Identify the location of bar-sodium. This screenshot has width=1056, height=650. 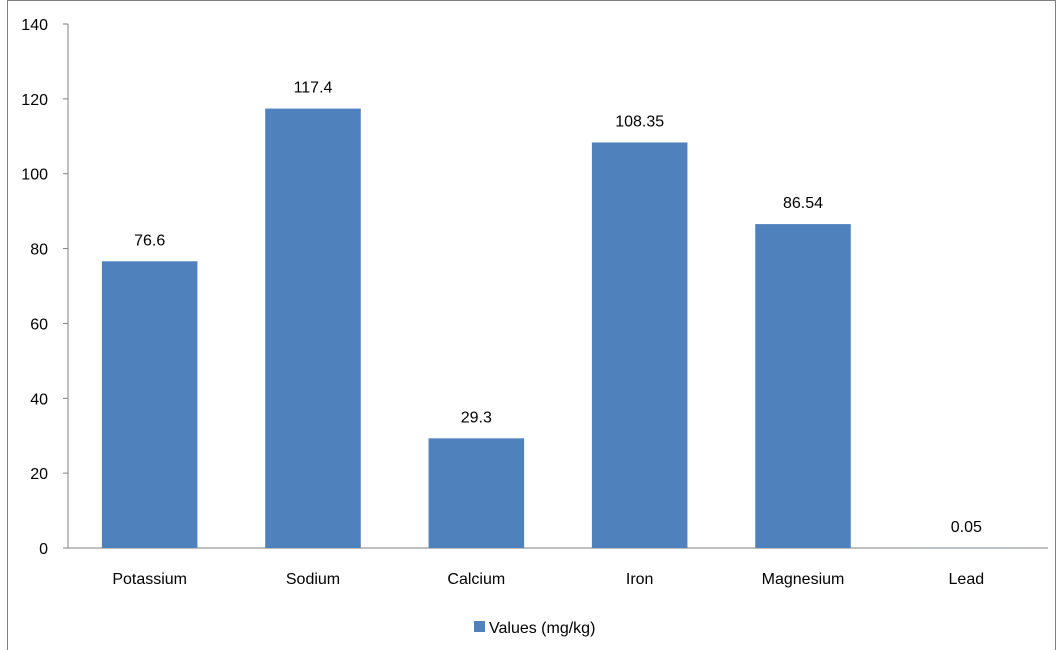
(313, 328).